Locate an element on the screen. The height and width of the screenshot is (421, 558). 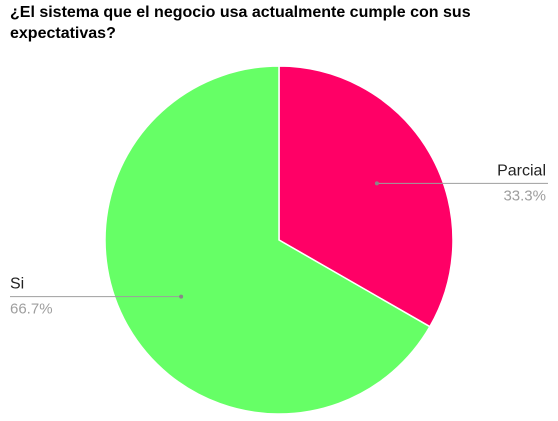
slice-label-parcial: Parcial is located at coordinates (521, 170).